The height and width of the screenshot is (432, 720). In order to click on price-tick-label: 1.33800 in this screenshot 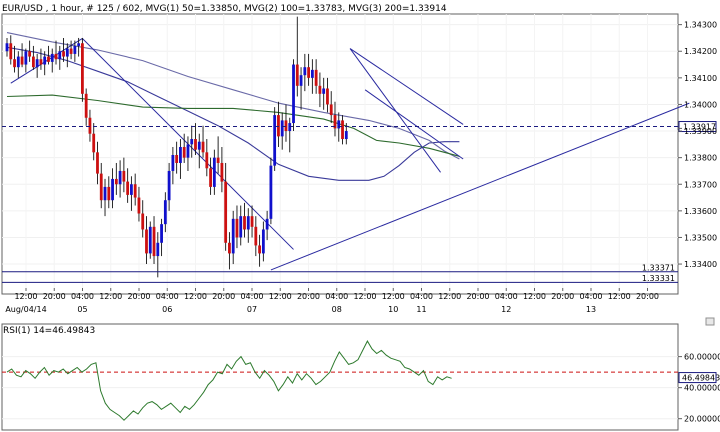, I will do `click(700, 158)`.